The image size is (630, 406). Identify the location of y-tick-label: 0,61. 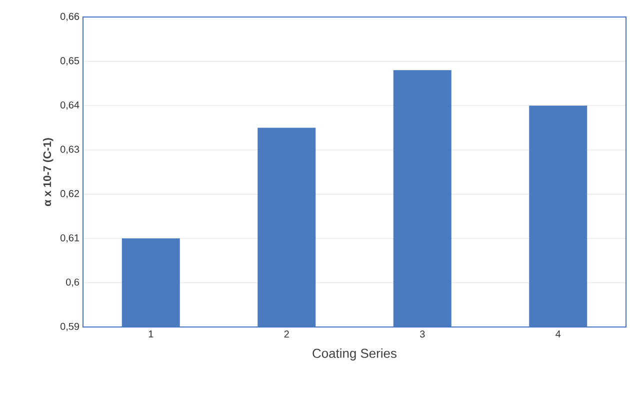
(69, 238).